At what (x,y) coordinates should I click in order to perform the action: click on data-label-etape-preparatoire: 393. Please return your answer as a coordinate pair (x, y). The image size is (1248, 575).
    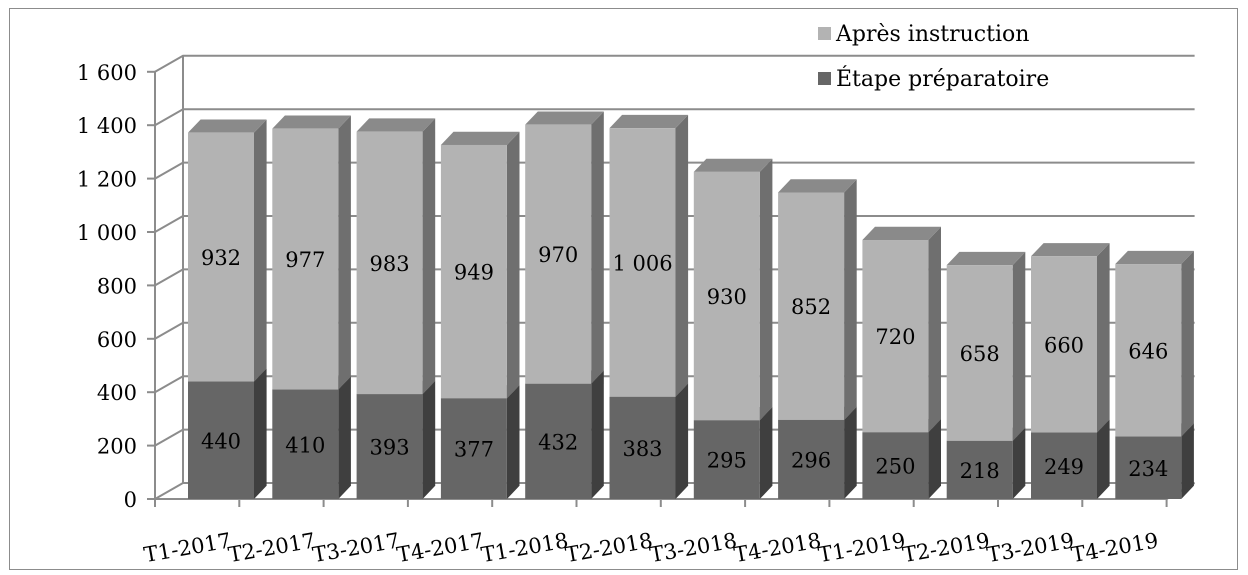
    Looking at the image, I should click on (390, 448).